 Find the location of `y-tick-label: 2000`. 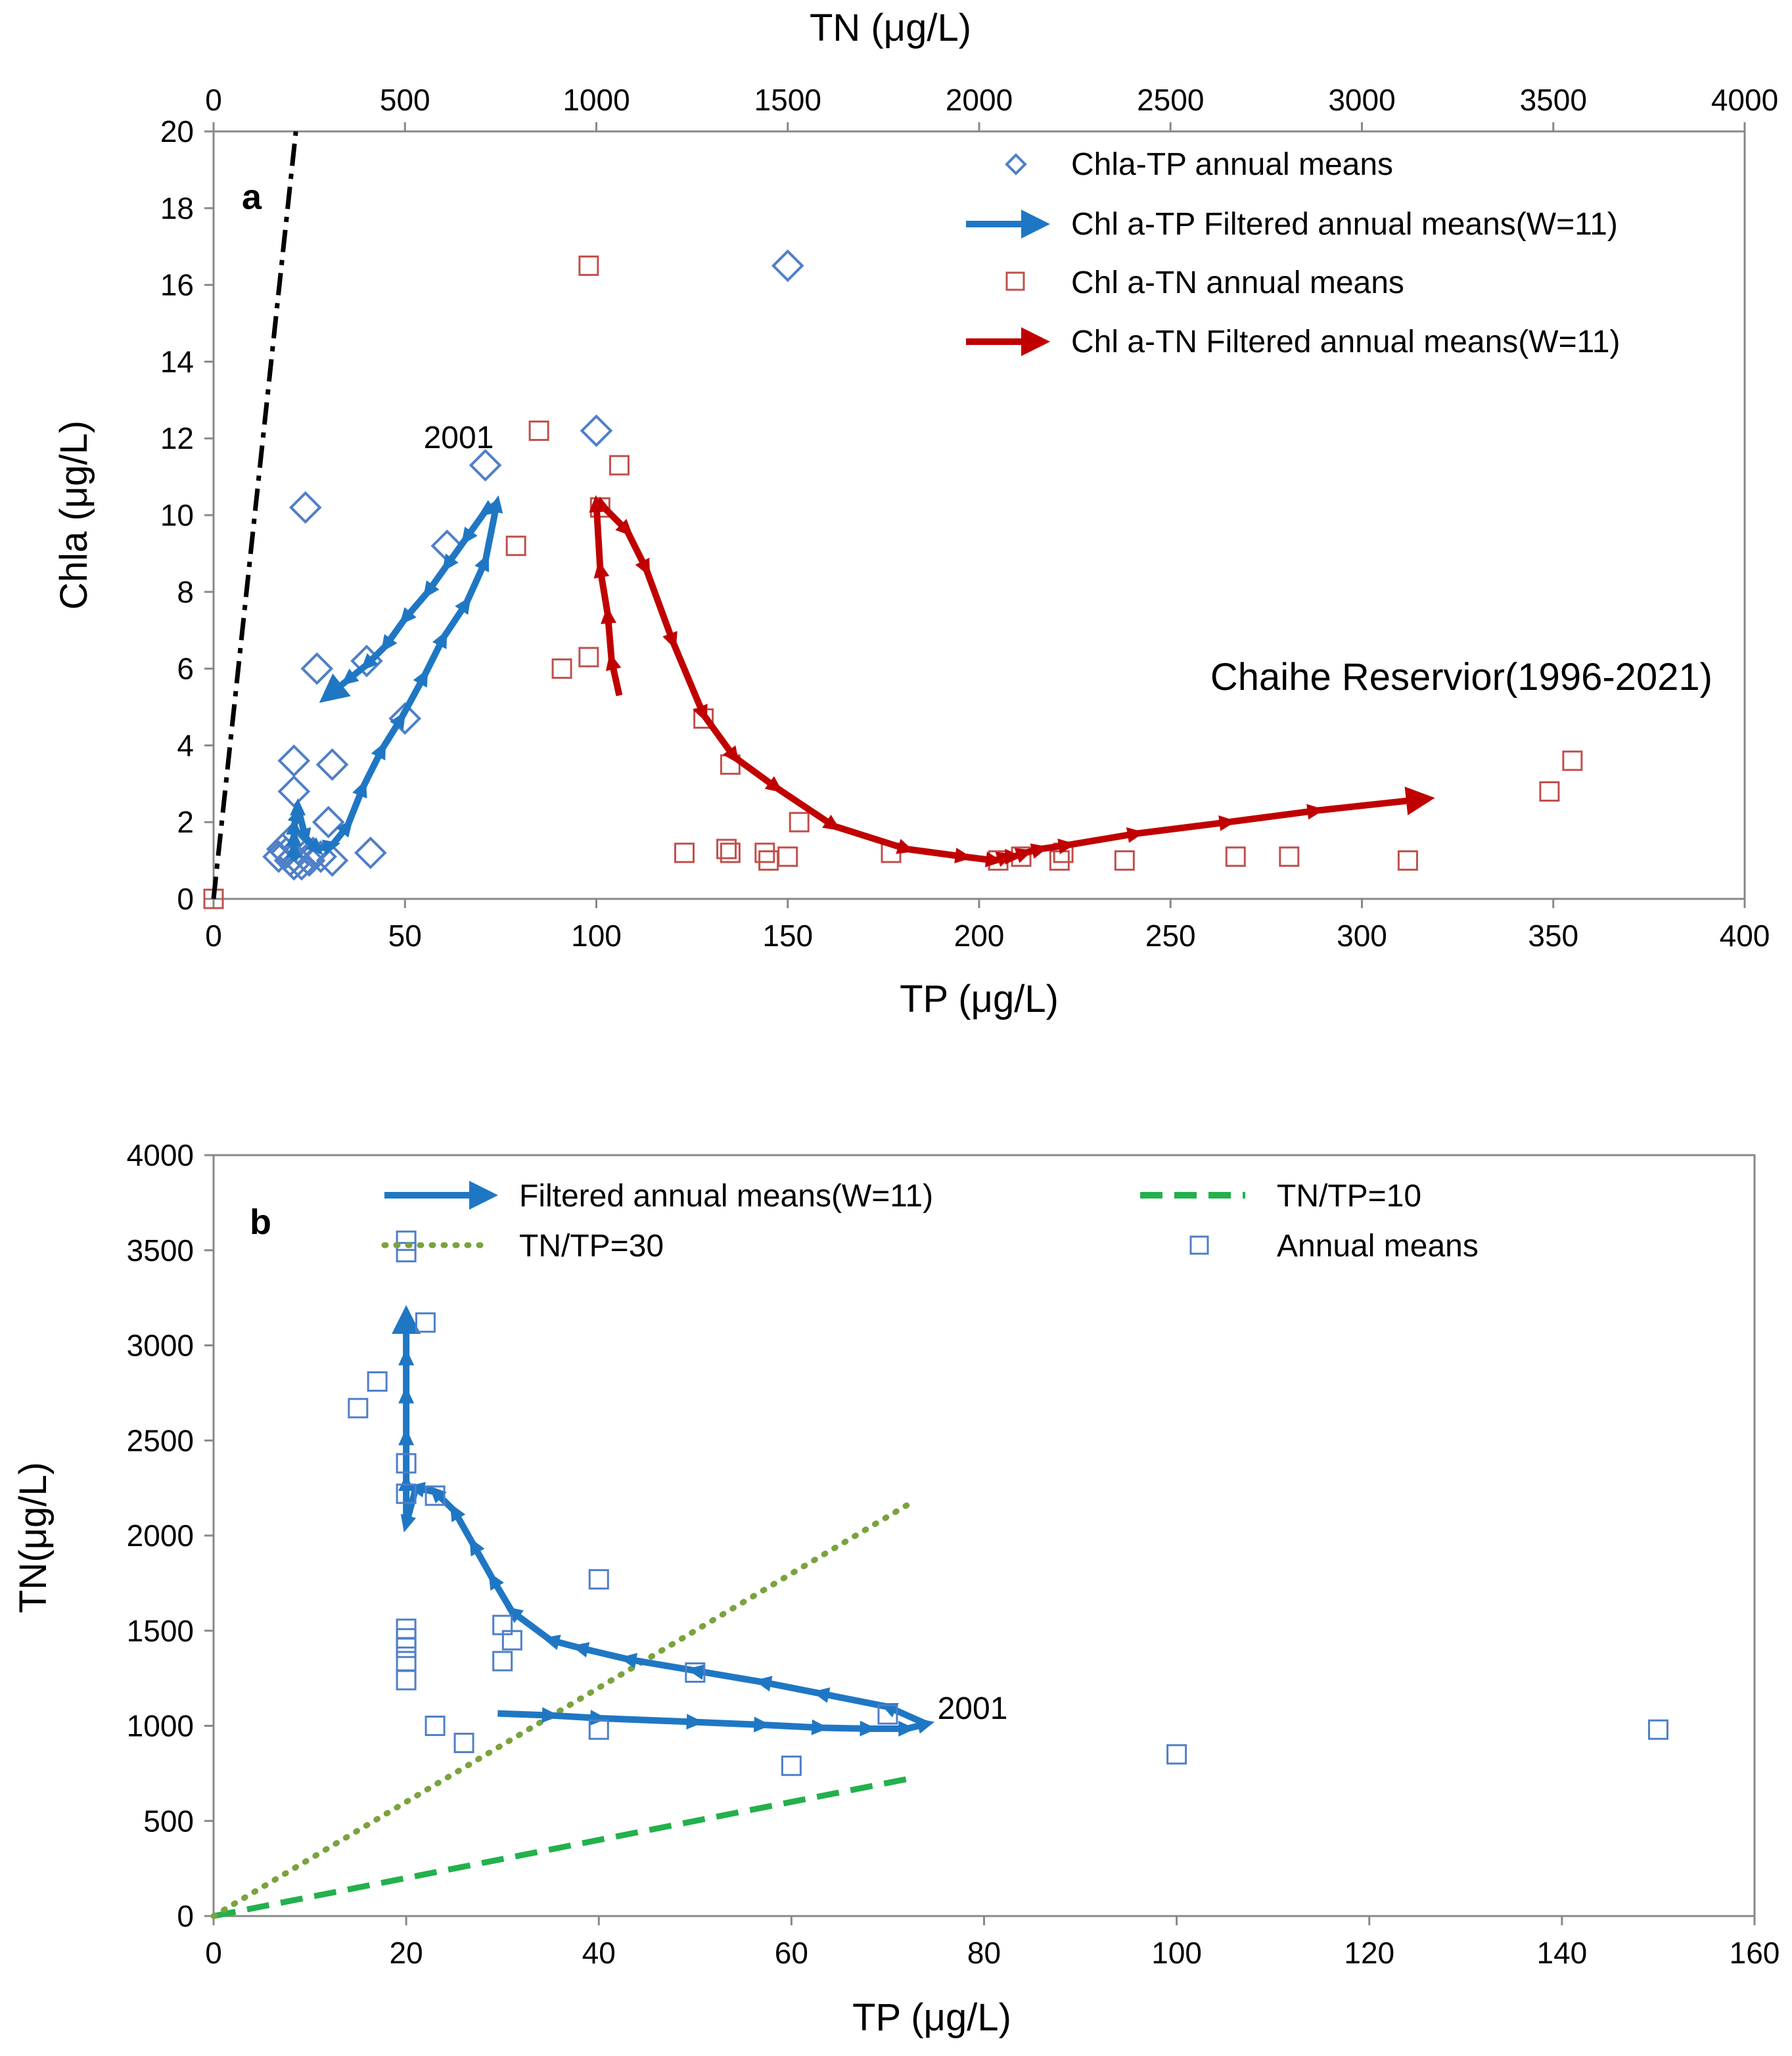

y-tick-label: 2000 is located at coordinates (160, 1536).